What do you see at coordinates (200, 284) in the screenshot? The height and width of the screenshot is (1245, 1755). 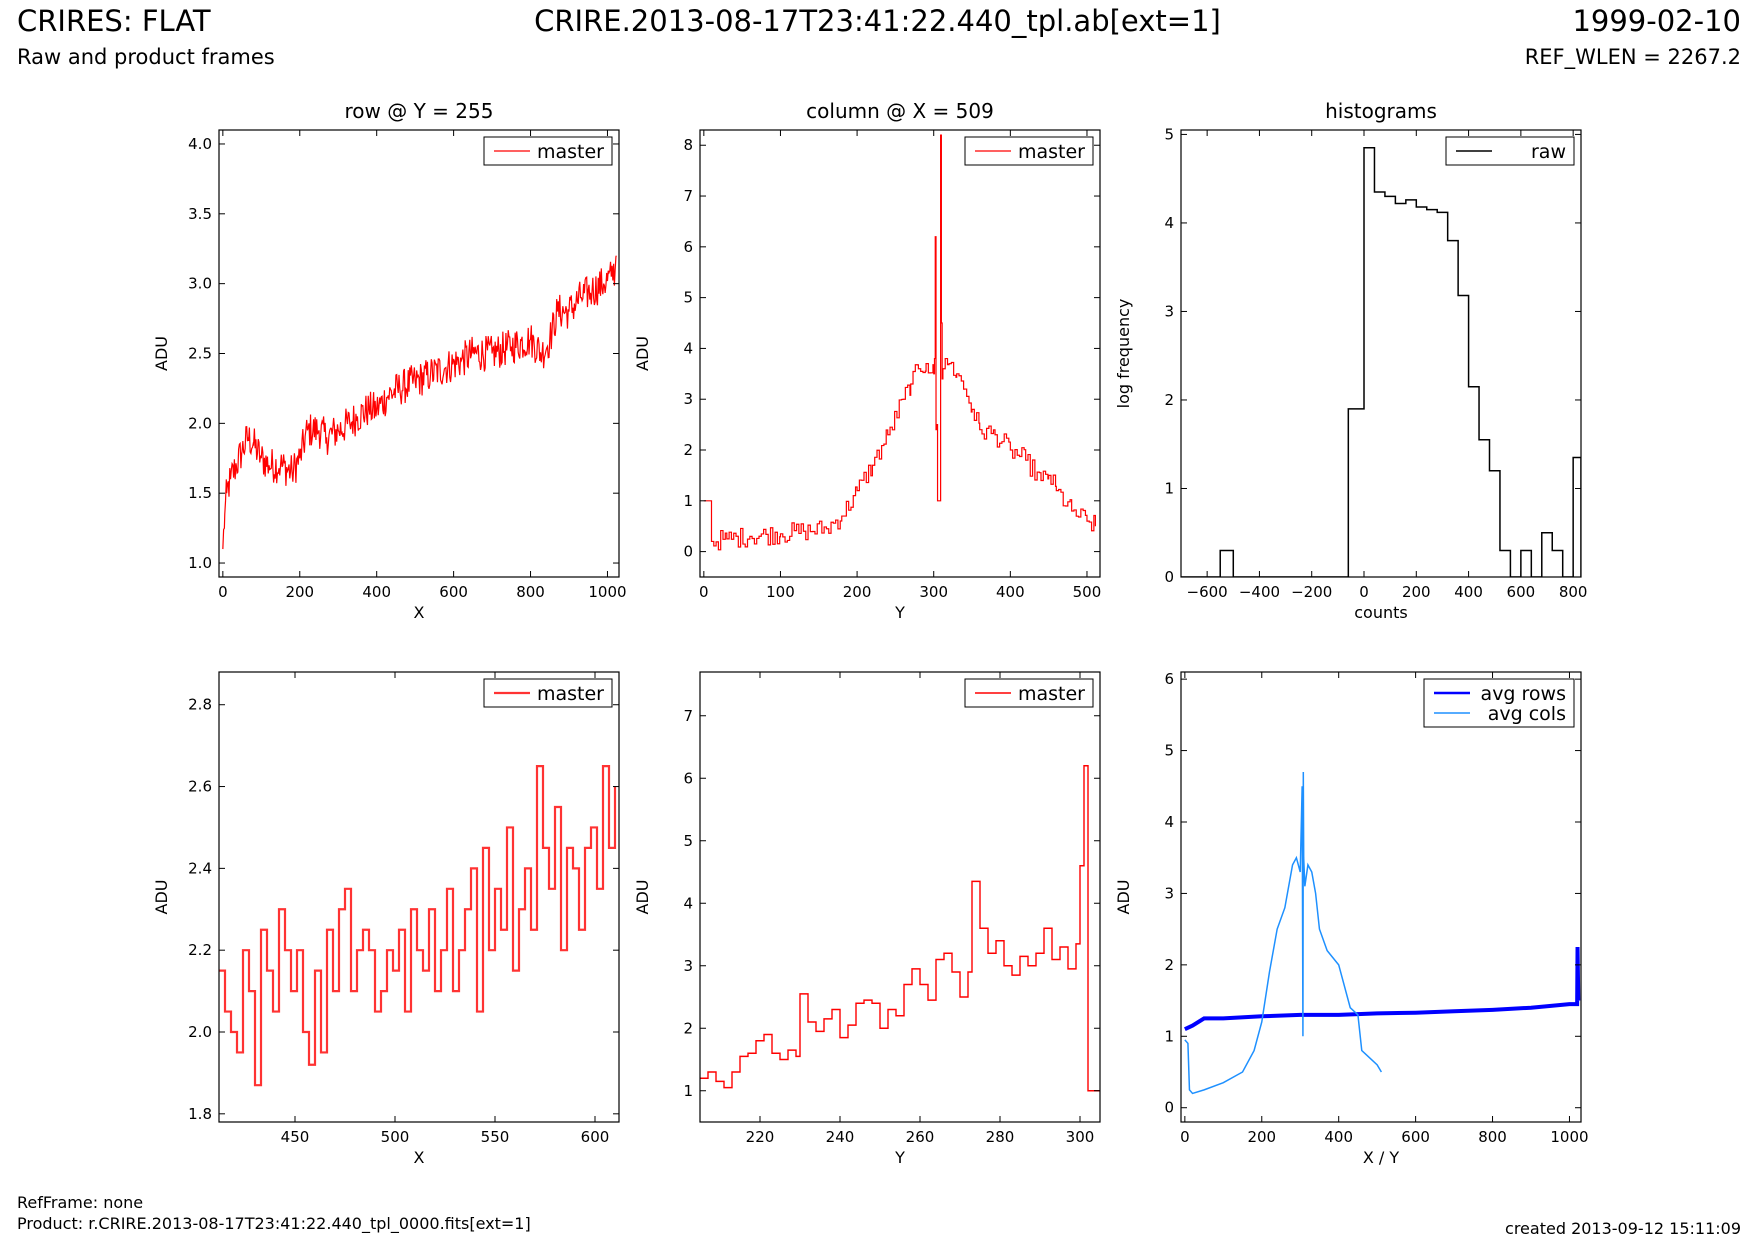 I see `y-tick-label: 3.0` at bounding box center [200, 284].